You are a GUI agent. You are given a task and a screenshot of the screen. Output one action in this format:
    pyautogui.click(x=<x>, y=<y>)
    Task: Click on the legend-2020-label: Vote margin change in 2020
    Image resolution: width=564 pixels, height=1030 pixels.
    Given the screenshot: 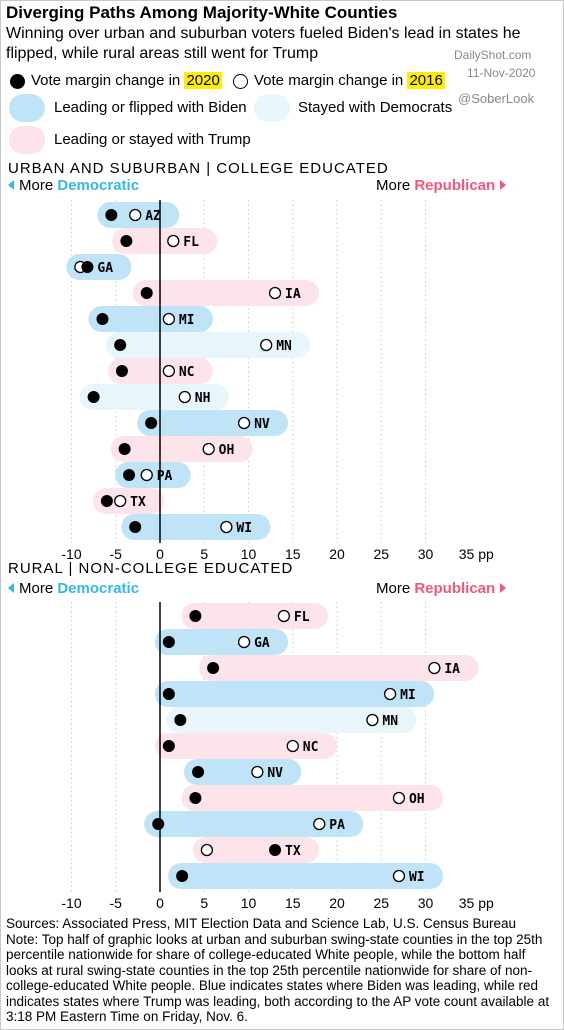 What is the action you would take?
    pyautogui.click(x=126, y=80)
    